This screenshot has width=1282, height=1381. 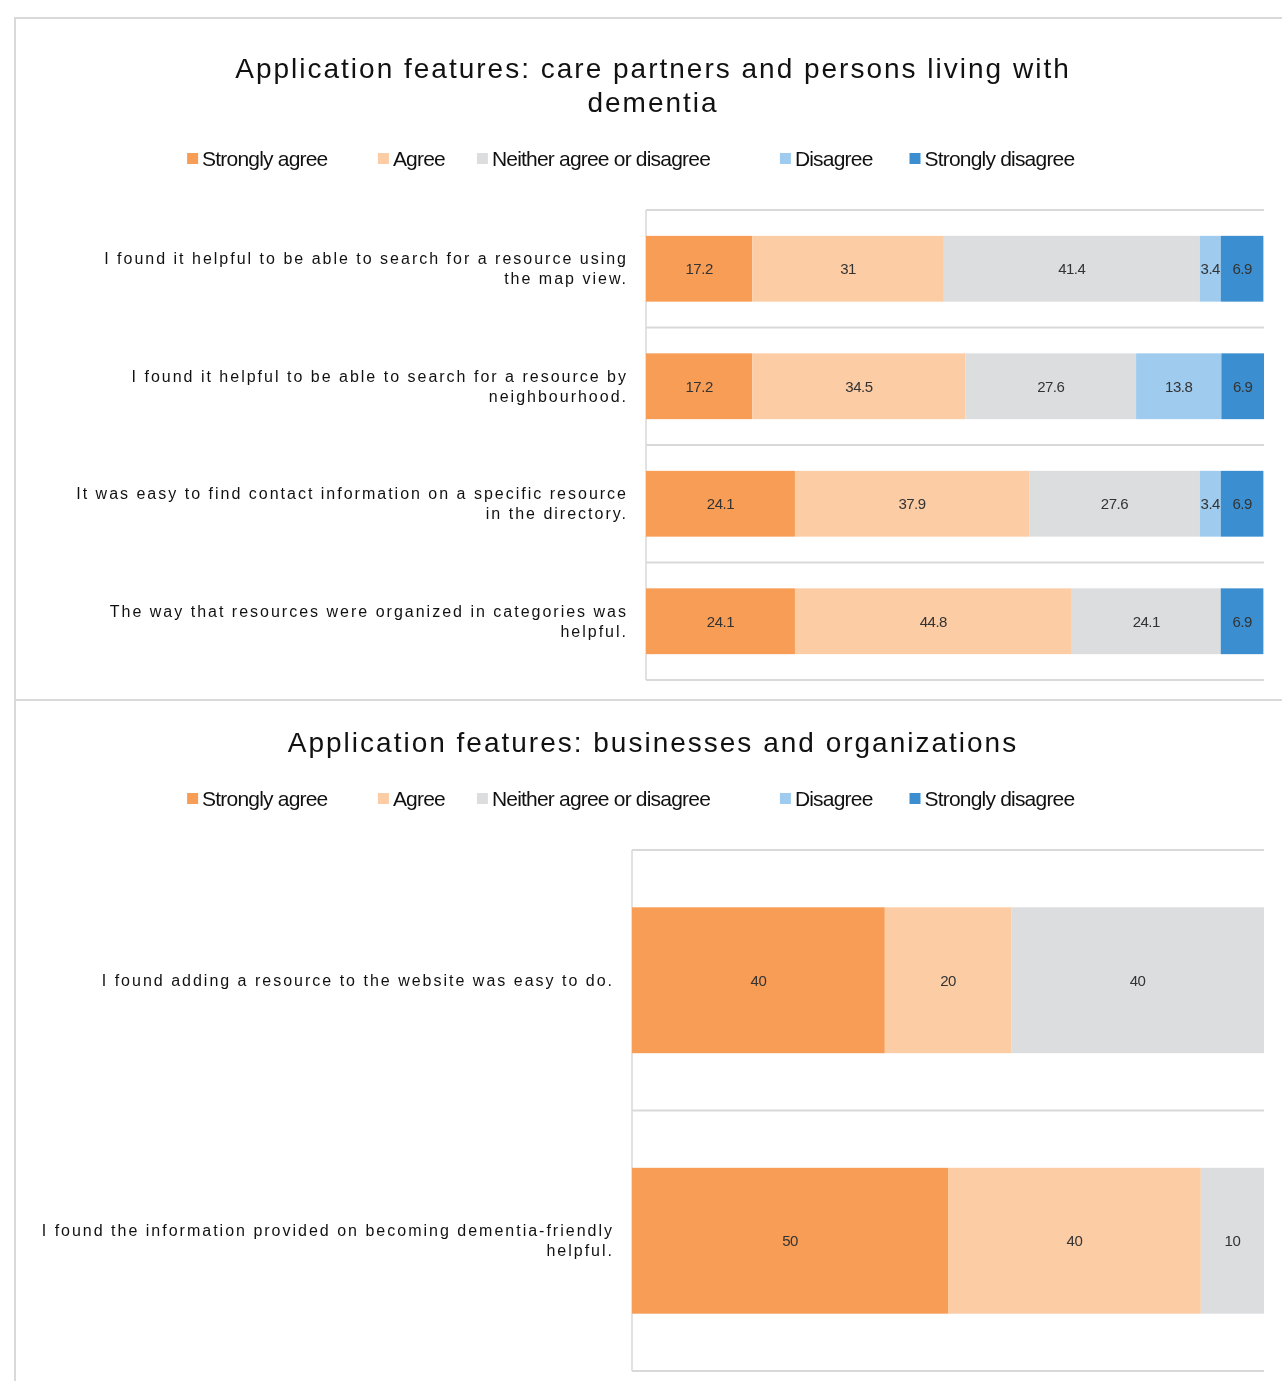 What do you see at coordinates (327, 1241) in the screenshot?
I see `y-tick-label: I found the information provided on becoming dementia-friendly helpful.` at bounding box center [327, 1241].